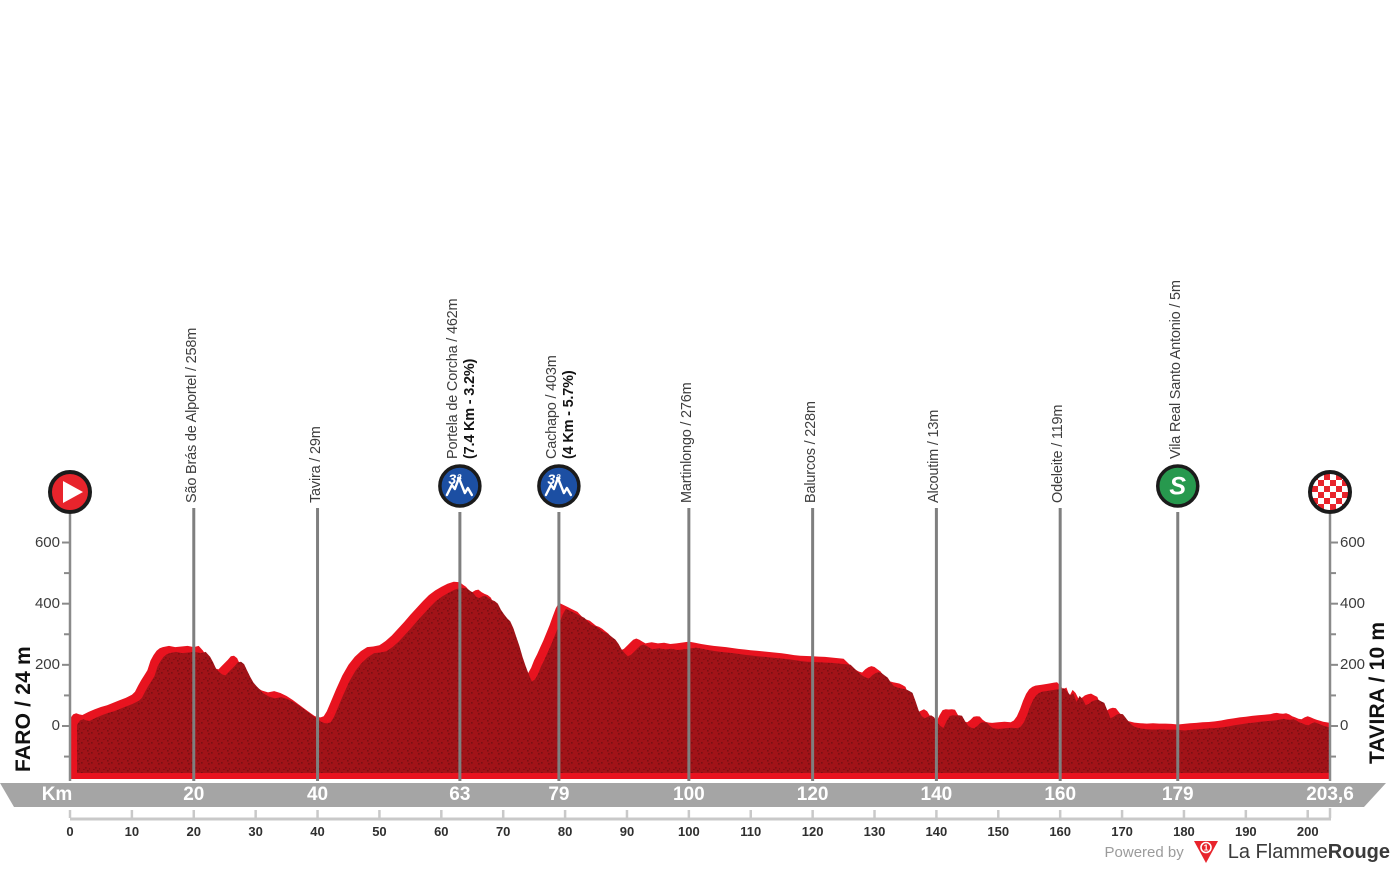  What do you see at coordinates (1245, 831) in the screenshot?
I see `ruler-tick-label: 190` at bounding box center [1245, 831].